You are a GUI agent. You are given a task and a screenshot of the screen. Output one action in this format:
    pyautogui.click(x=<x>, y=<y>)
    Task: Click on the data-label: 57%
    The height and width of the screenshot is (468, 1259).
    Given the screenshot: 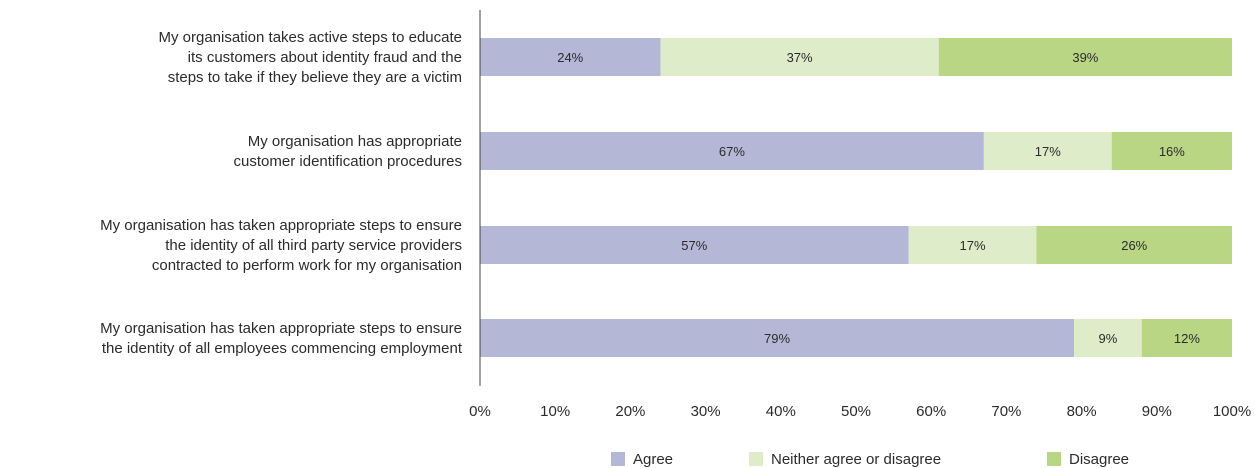 What is the action you would take?
    pyautogui.click(x=694, y=245)
    